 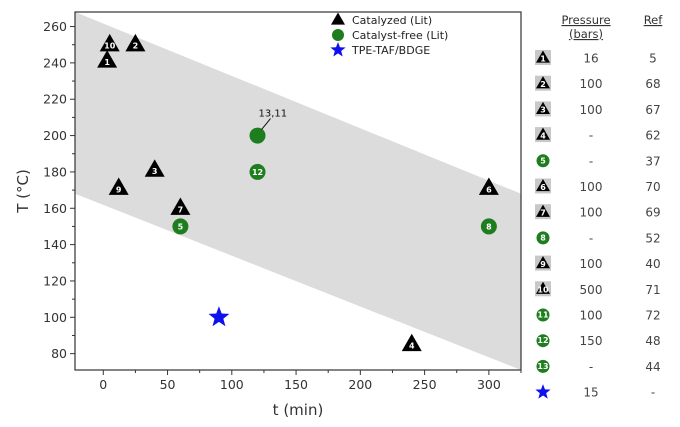 I want to click on catalyzed-point-label: 2, so click(x=136, y=46).